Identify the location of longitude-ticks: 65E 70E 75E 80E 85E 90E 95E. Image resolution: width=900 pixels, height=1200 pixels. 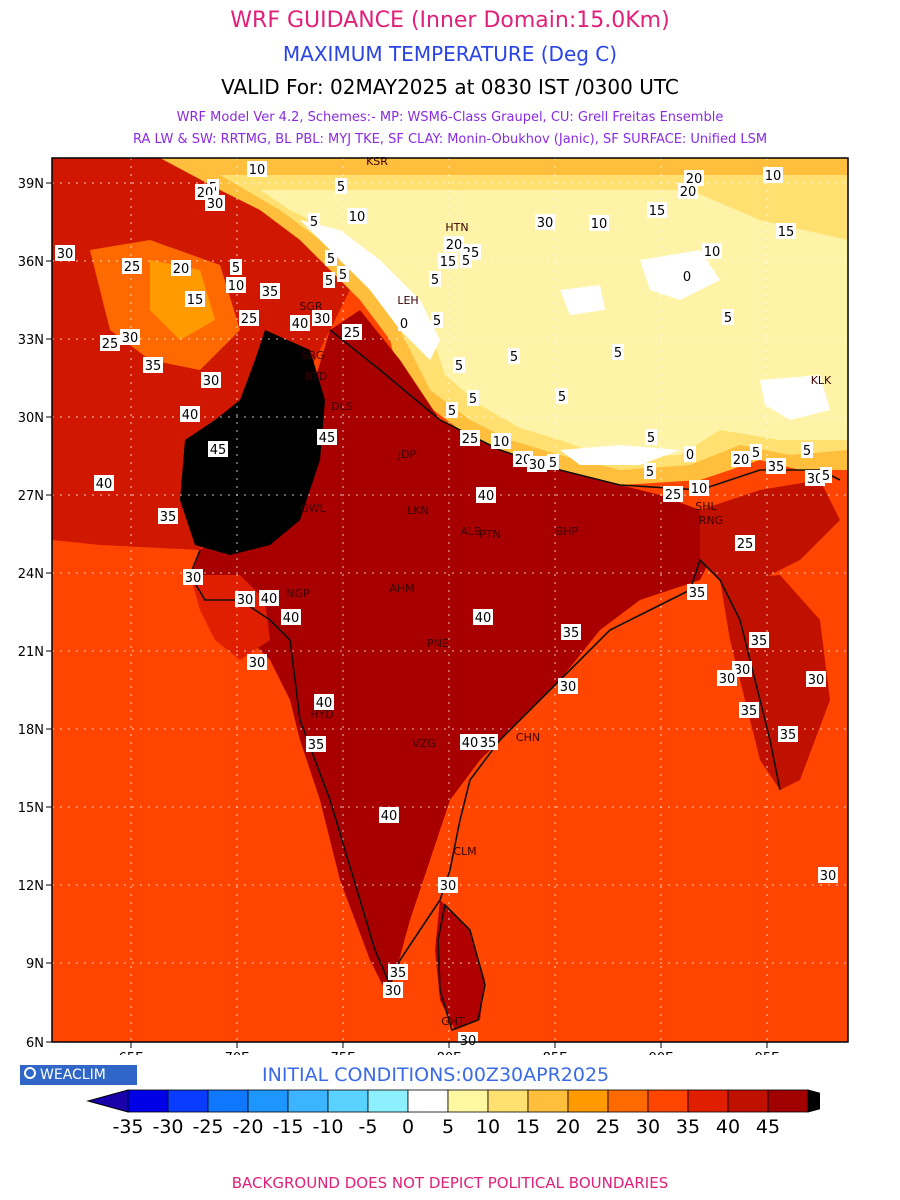
(449, 1048).